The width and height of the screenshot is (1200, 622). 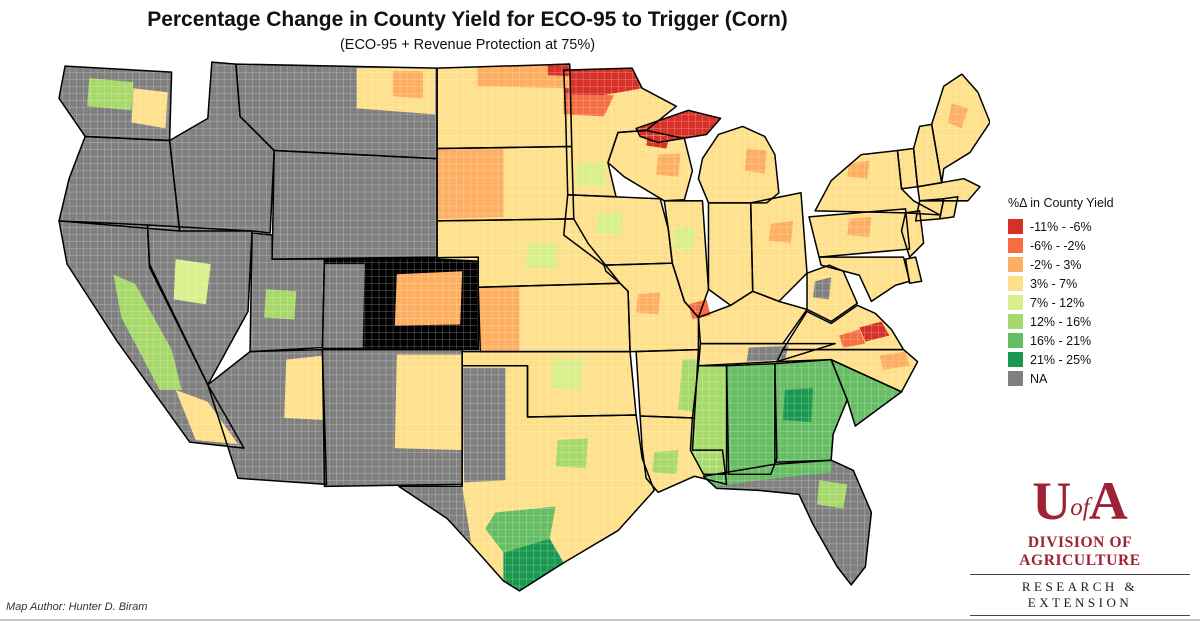 I want to click on map-author-credit: Map Author: Hunter D. Biram, so click(x=77, y=607).